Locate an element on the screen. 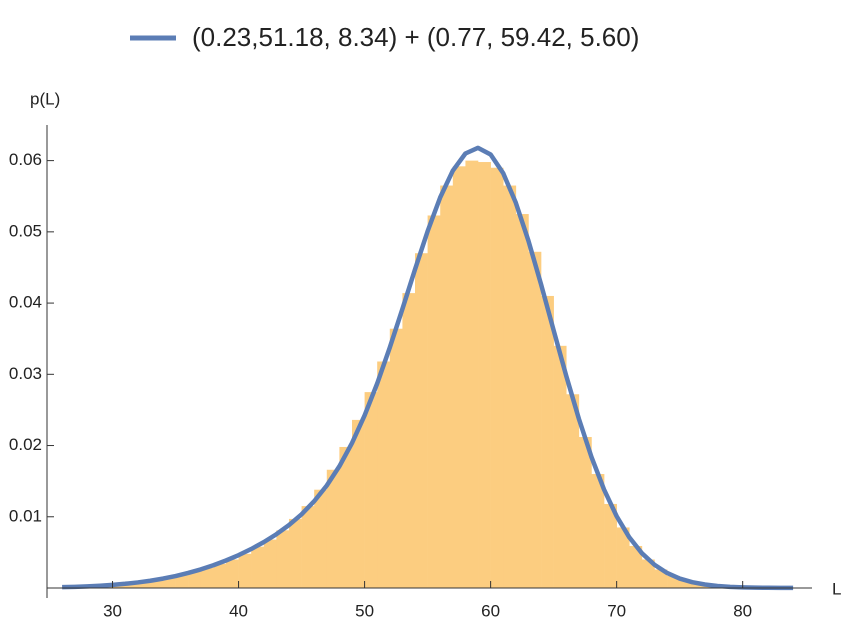 The image size is (847, 626). x-tick-label: 80 is located at coordinates (742, 610).